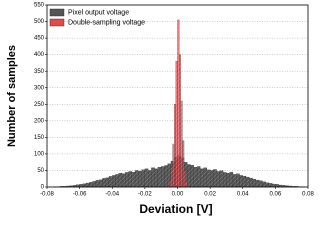 The image size is (320, 240). What do you see at coordinates (39, 72) in the screenshot?
I see `y-tick-label: 350` at bounding box center [39, 72].